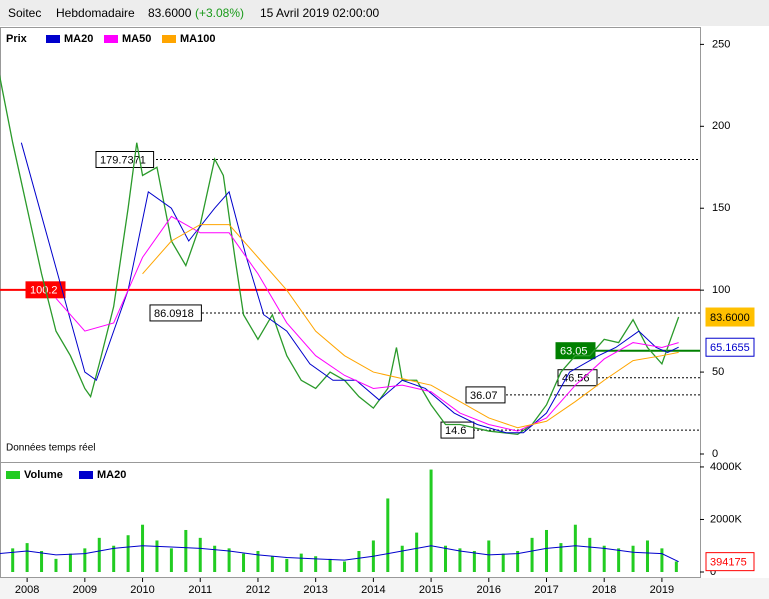  I want to click on stock-name: Soitec, so click(24, 13).